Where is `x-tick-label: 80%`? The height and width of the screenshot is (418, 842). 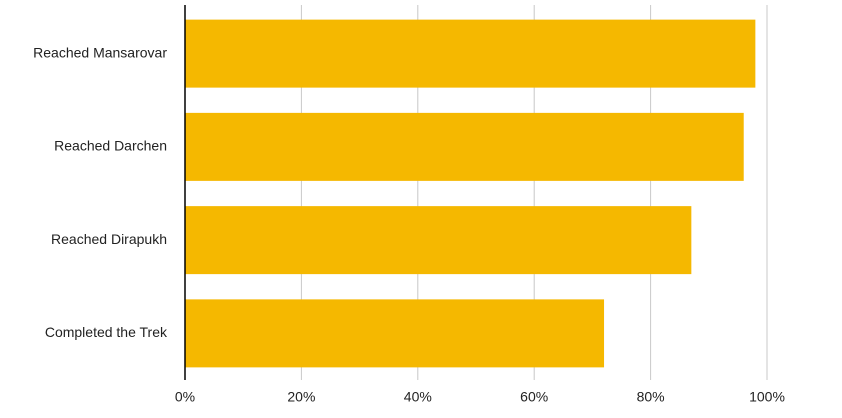 x-tick-label: 80% is located at coordinates (651, 397).